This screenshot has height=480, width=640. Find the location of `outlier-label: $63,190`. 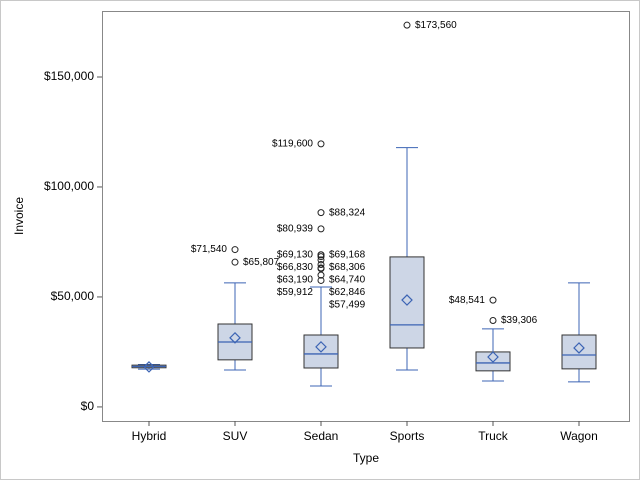

outlier-label: $63,190 is located at coordinates (295, 280).